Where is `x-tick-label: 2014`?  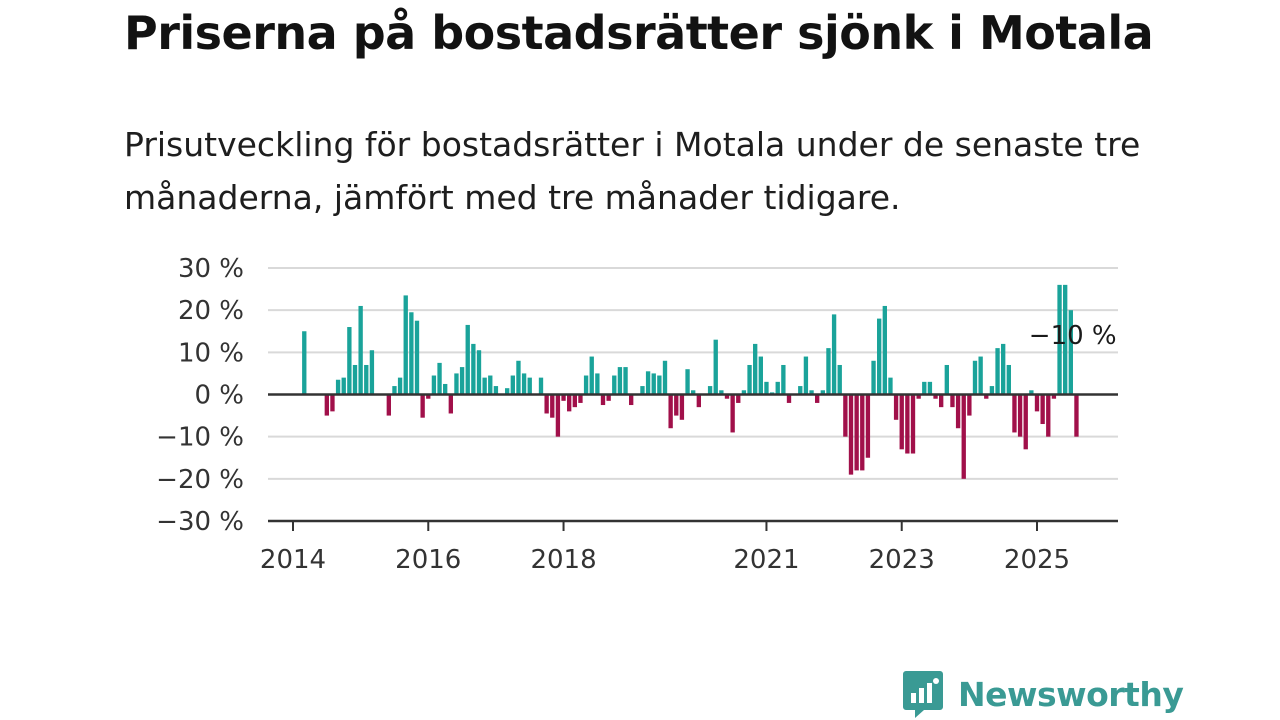 x-tick-label: 2014 is located at coordinates (293, 560).